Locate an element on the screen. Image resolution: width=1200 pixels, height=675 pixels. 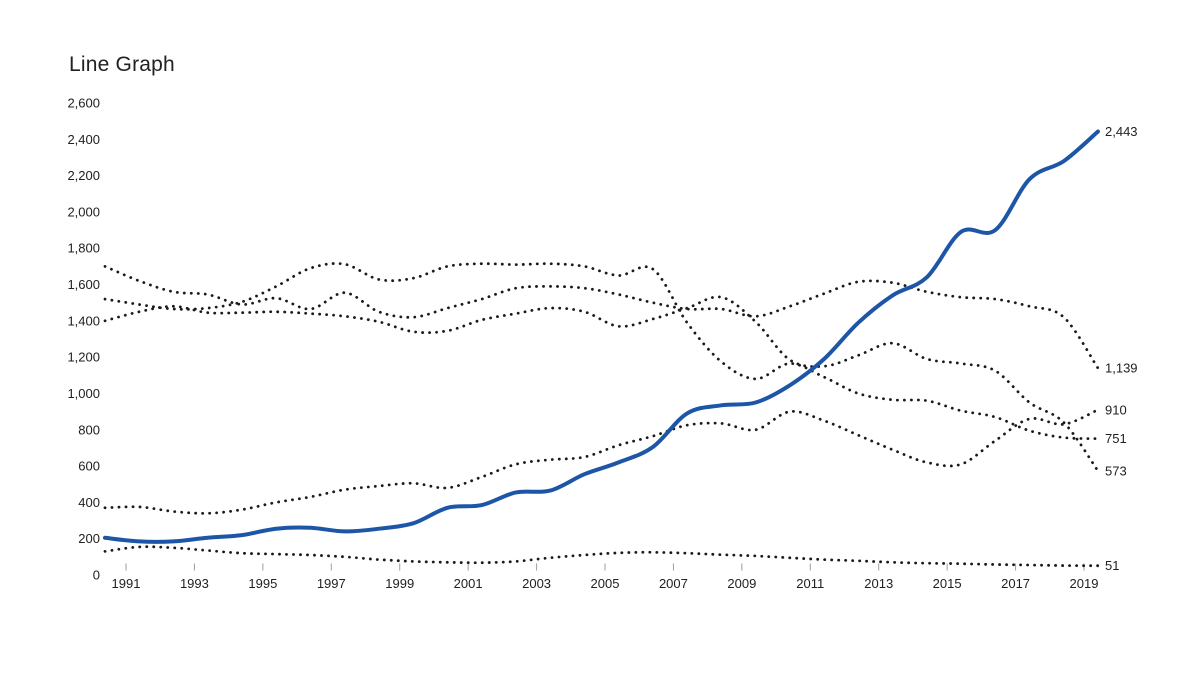
y-axis-label: 200 is located at coordinates (89, 538).